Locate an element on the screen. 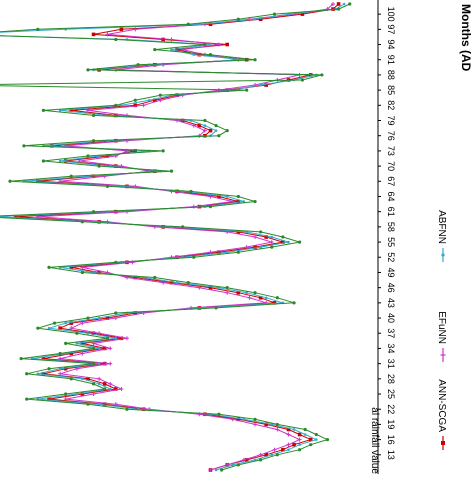 The image size is (474, 479). x-tick-label: 55 is located at coordinates (391, 242).